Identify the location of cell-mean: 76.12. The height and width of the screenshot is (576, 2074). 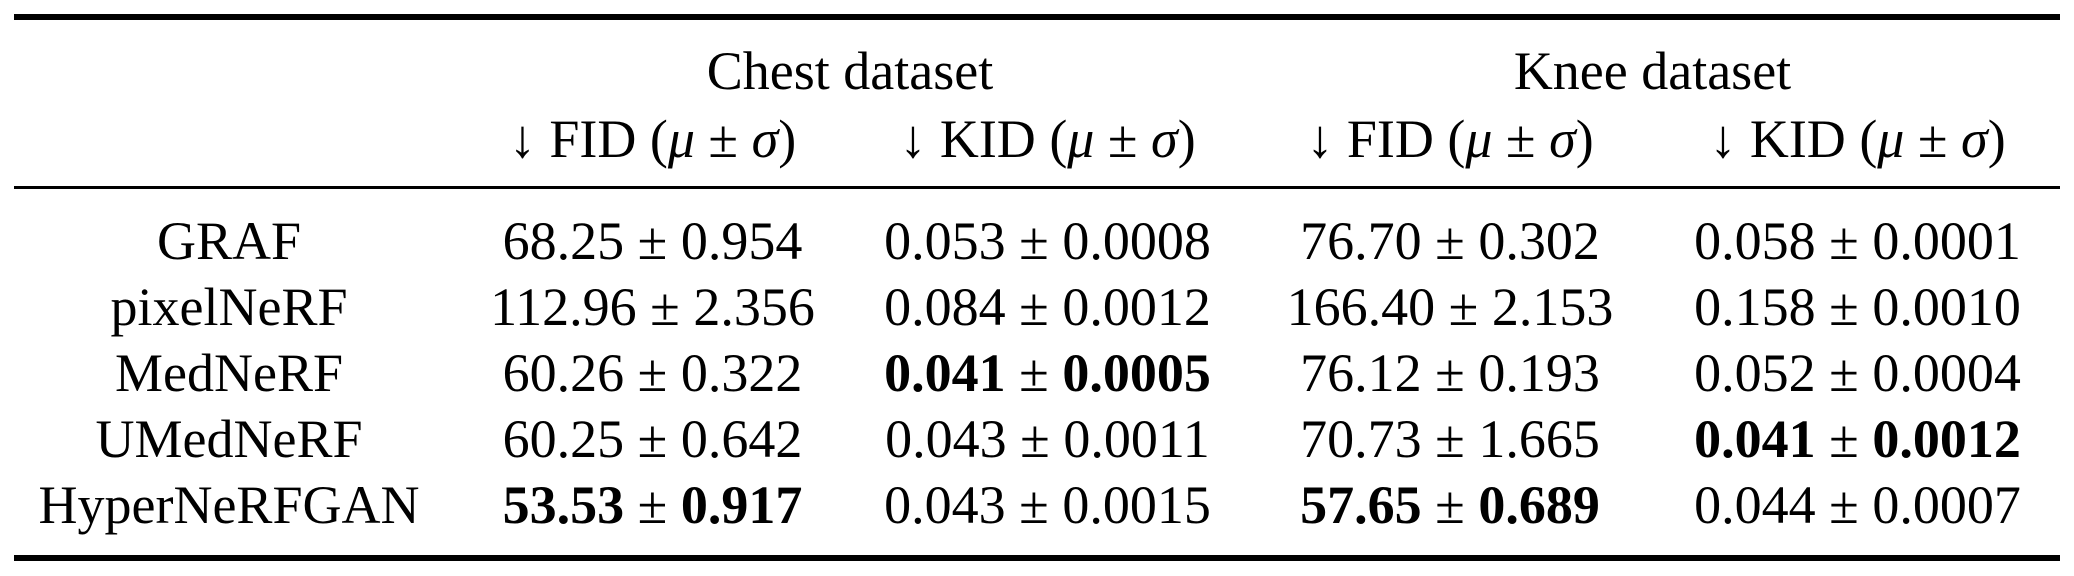
(1361, 373).